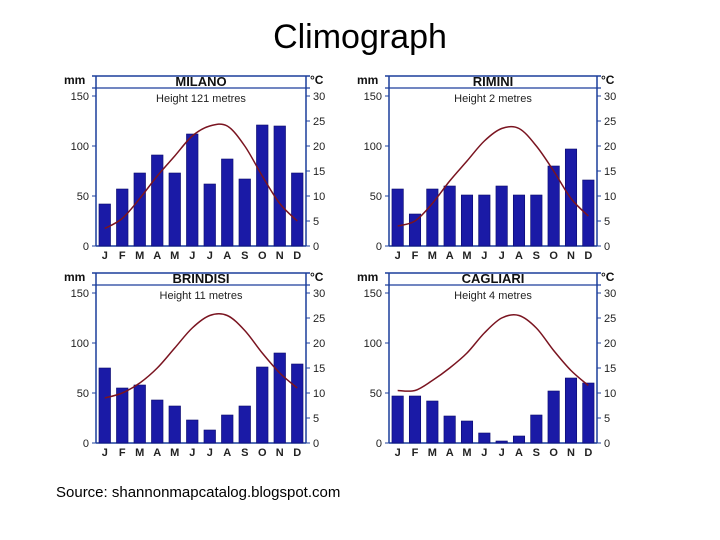 This screenshot has width=720, height=540. I want to click on right-tick-label: 10, so click(610, 394).